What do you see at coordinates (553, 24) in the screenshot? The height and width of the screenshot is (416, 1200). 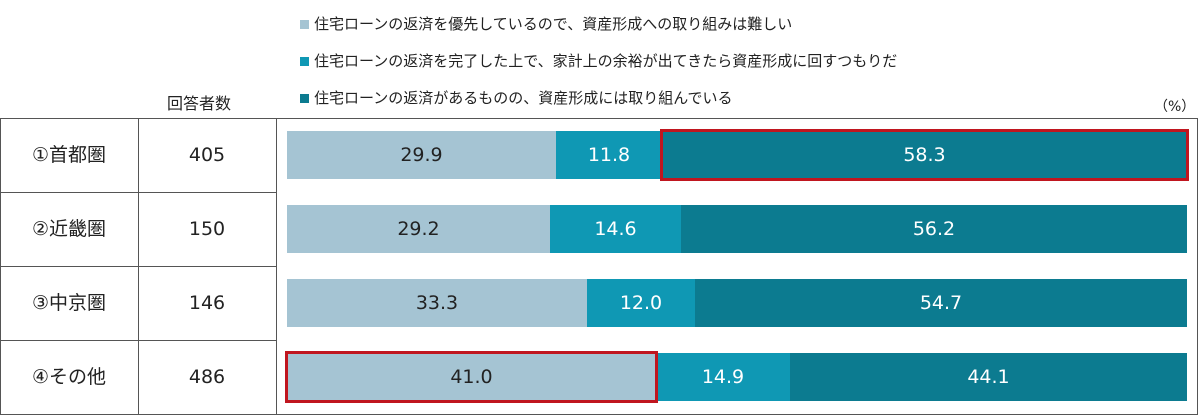 I see `legend-label-1: 住宅ローンの返済を優先しているので、資産形成への取り組みは難しい` at bounding box center [553, 24].